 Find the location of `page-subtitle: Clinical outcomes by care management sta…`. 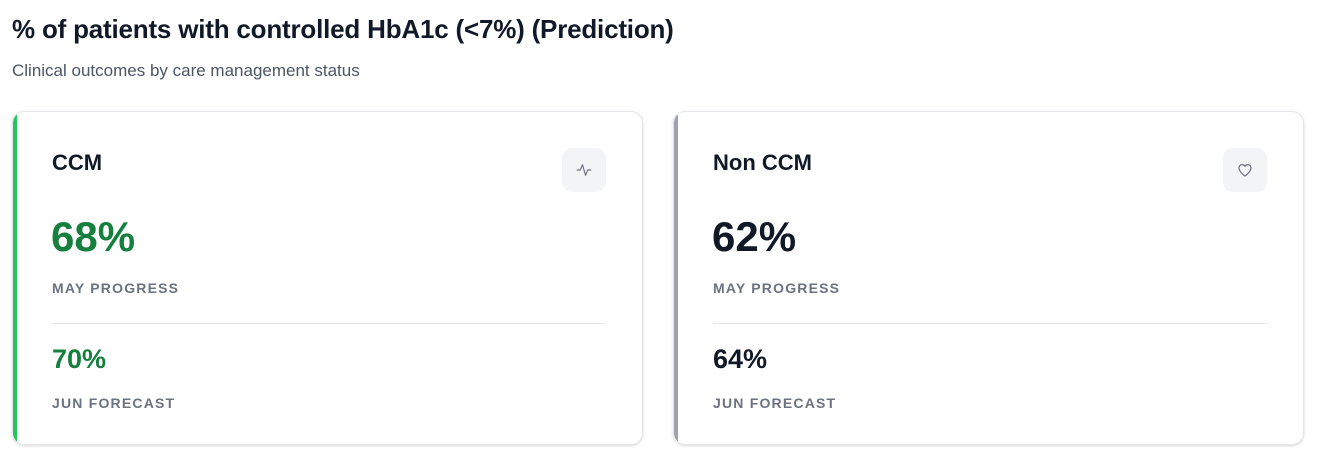

page-subtitle: Clinical outcomes by care management sta… is located at coordinates (186, 70).